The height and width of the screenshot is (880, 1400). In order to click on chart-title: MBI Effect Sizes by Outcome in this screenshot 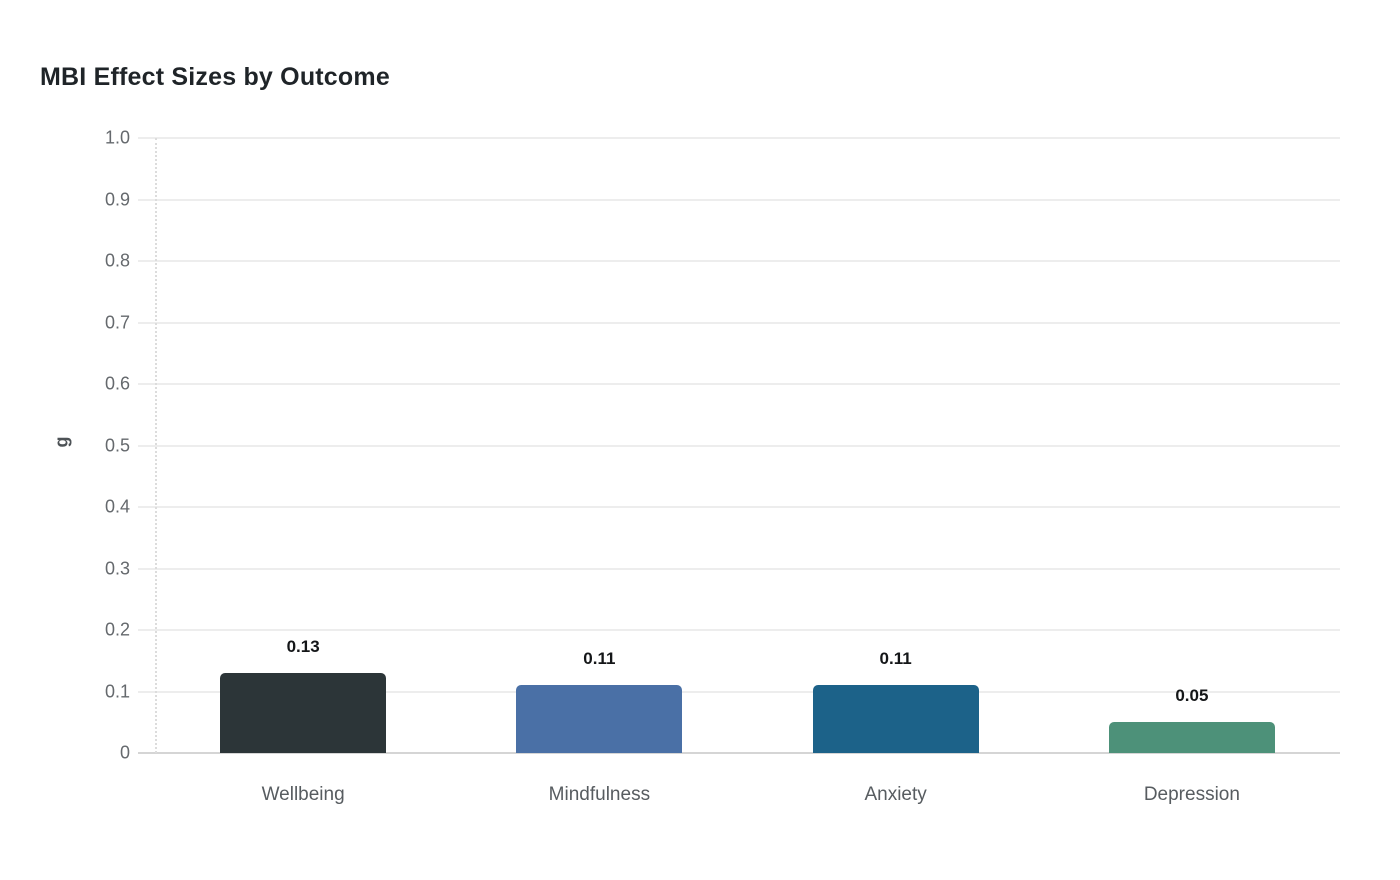, I will do `click(215, 77)`.